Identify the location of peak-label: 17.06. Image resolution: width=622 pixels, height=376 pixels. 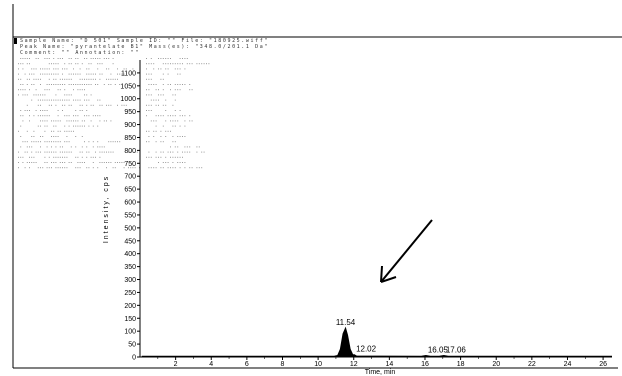
(456, 349).